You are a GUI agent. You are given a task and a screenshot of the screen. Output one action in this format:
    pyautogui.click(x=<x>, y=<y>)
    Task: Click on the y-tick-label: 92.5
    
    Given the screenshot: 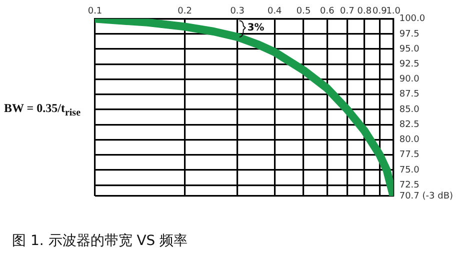 What is the action you would take?
    pyautogui.click(x=409, y=65)
    